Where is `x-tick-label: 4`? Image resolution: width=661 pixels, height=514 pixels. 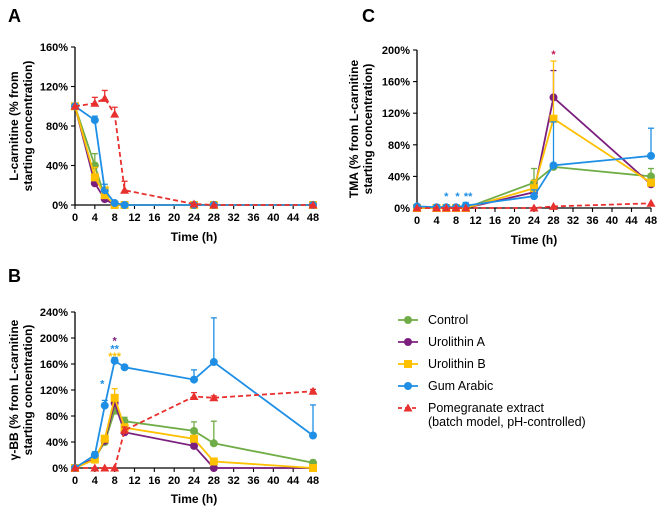 x-tick-label: 4 is located at coordinates (95, 218).